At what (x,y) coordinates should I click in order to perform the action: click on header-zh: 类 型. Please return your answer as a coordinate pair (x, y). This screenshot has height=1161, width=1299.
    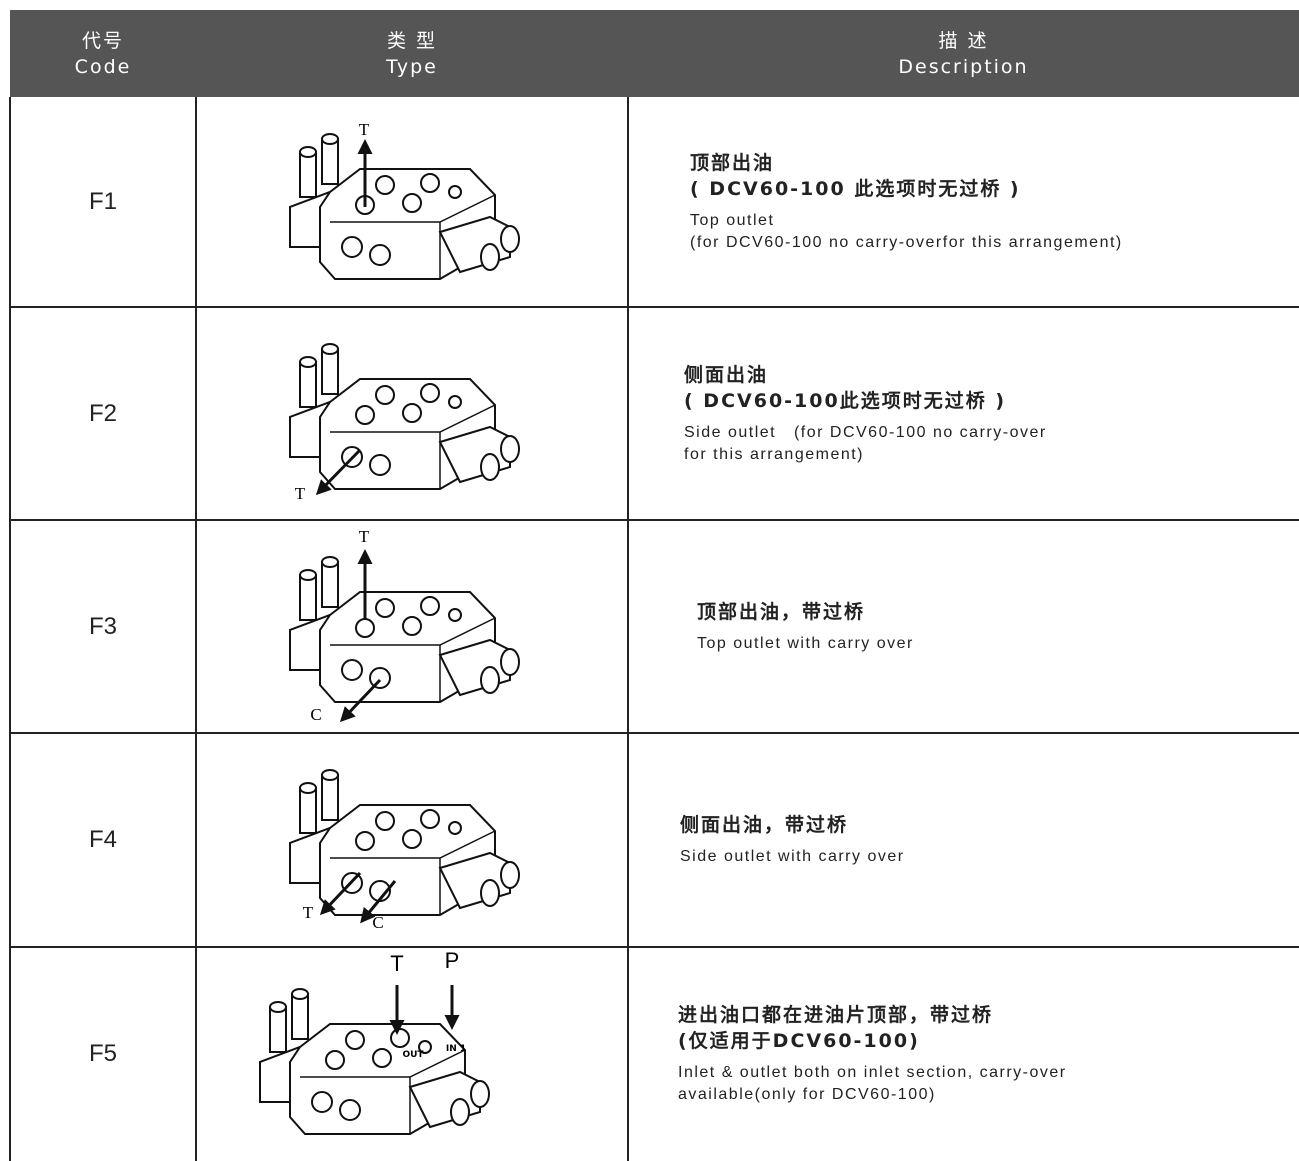
    Looking at the image, I should click on (412, 40).